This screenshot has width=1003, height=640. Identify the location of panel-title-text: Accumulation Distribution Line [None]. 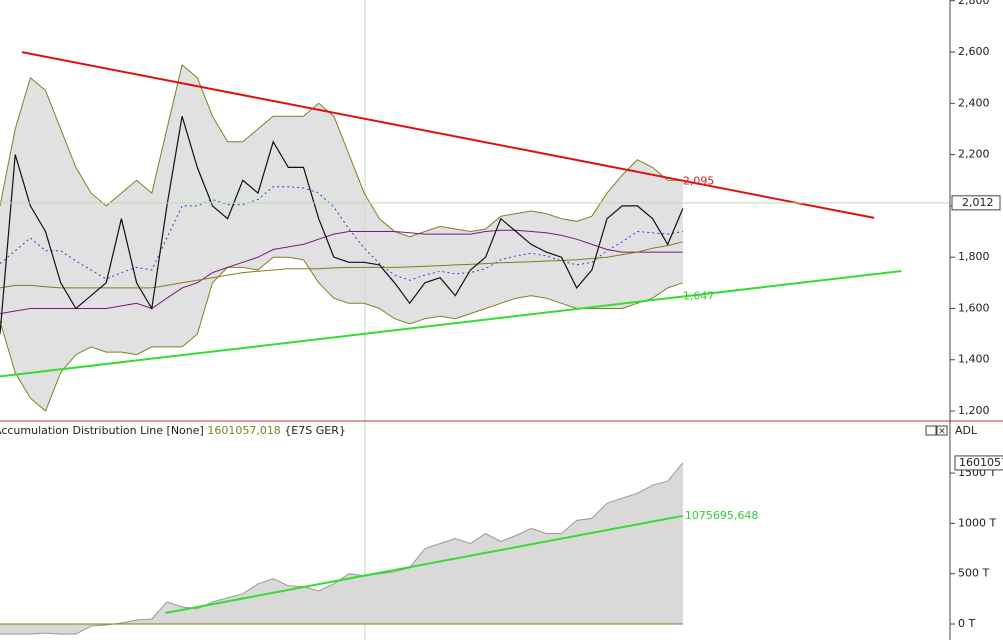
(102, 430).